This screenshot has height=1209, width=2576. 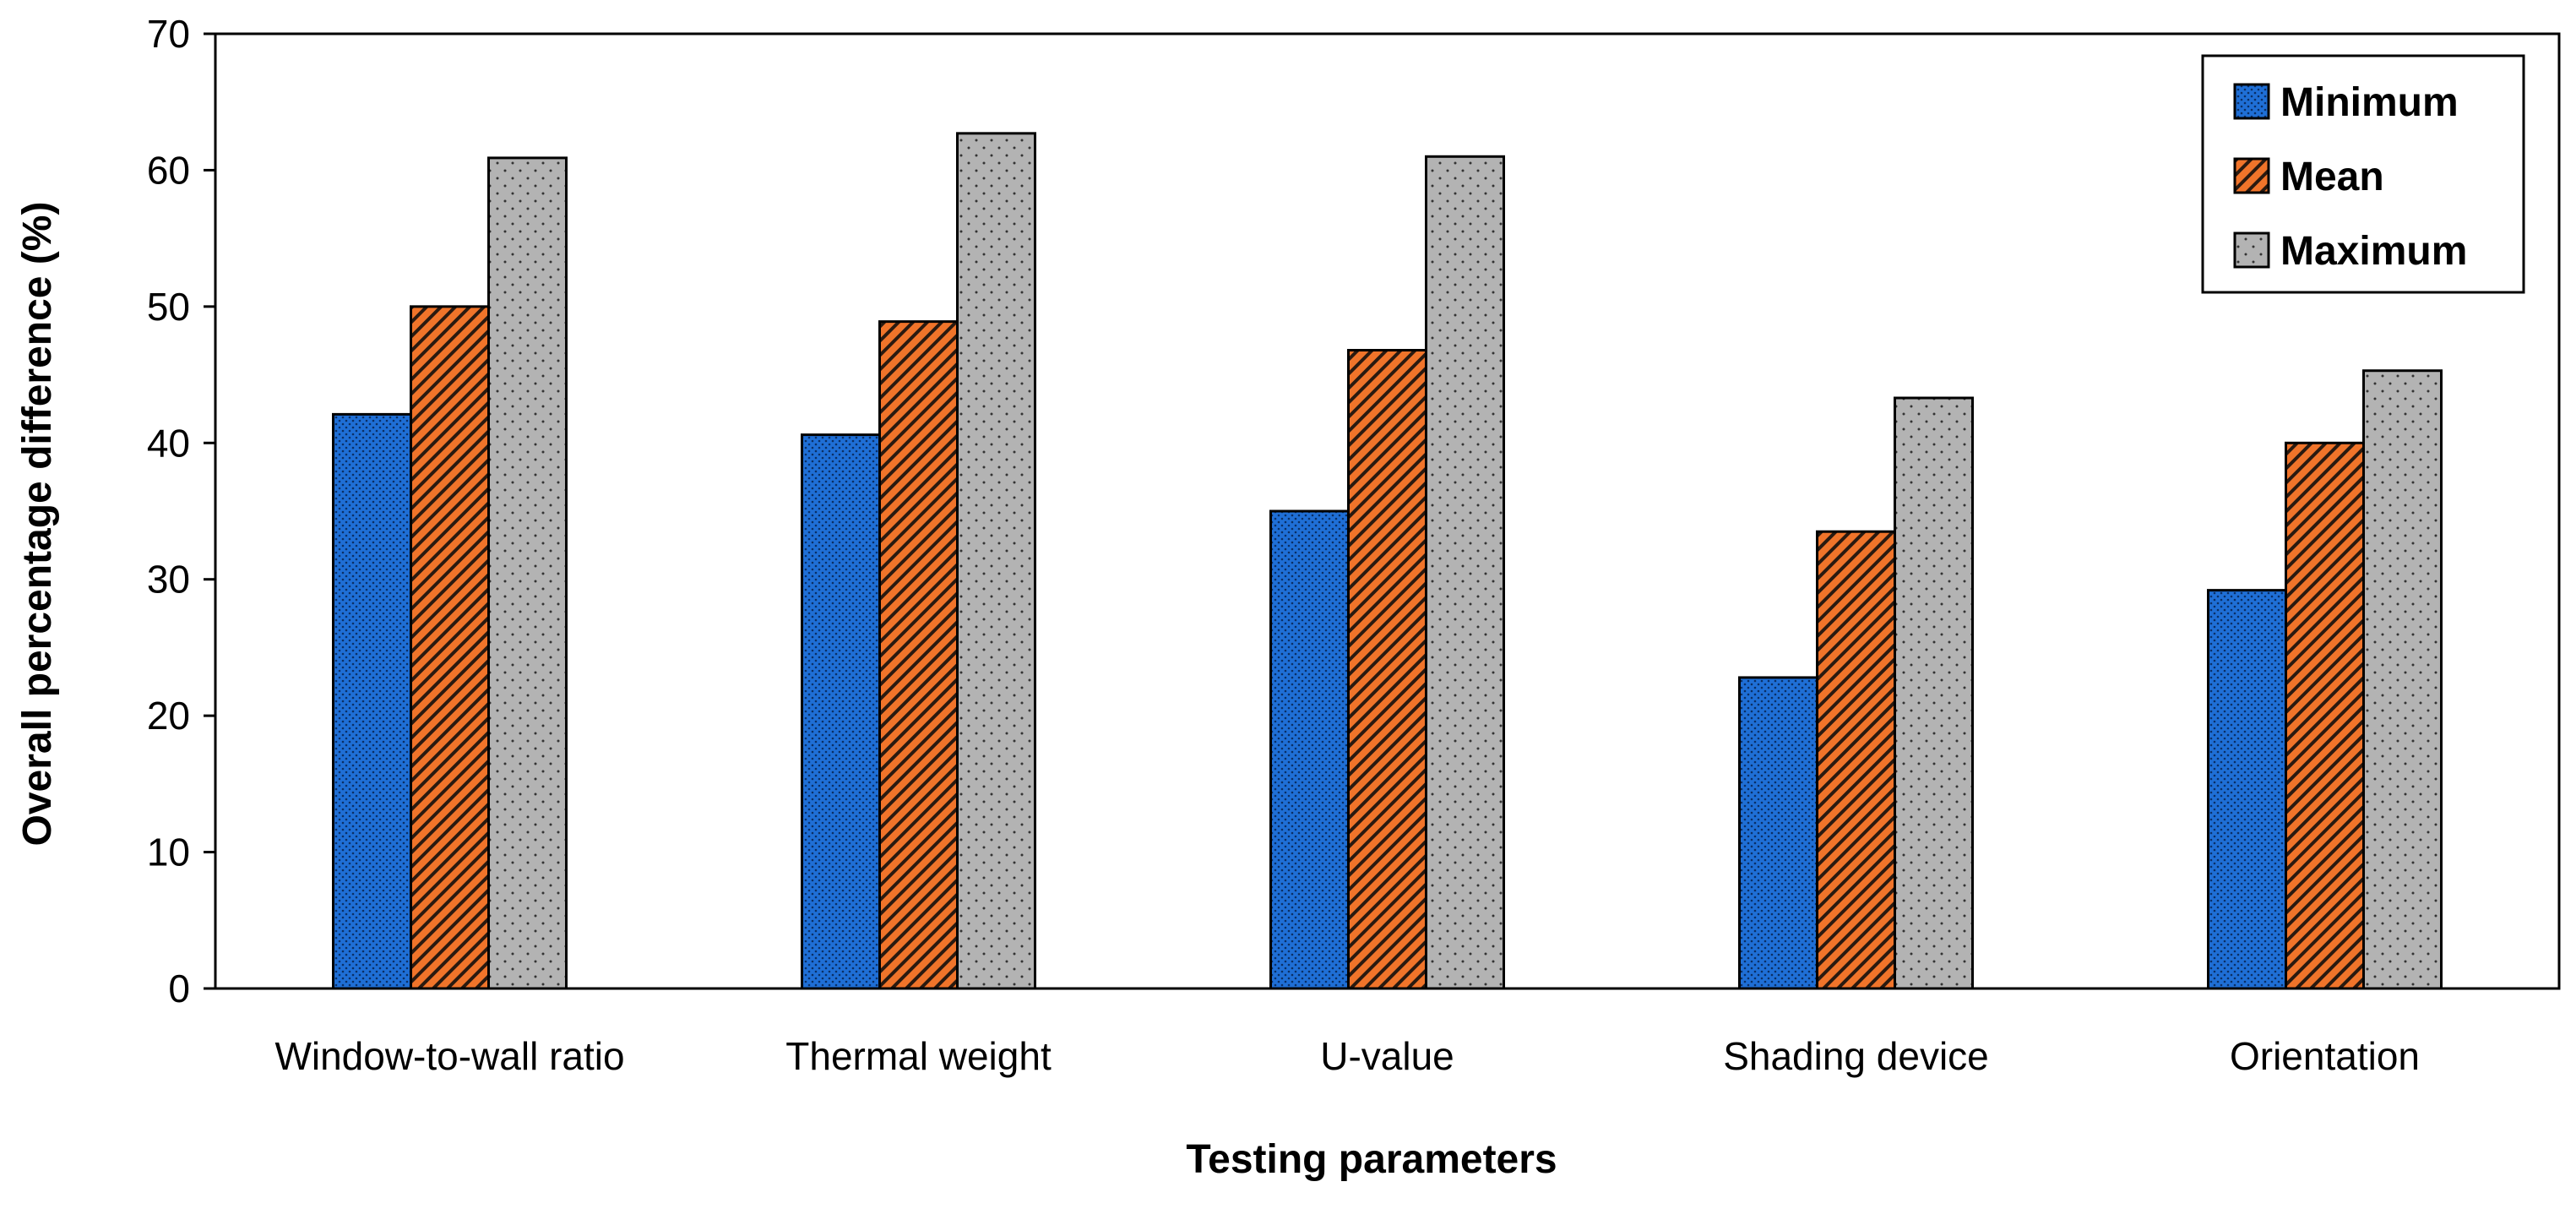 What do you see at coordinates (168, 716) in the screenshot?
I see `y-tick-label: 20` at bounding box center [168, 716].